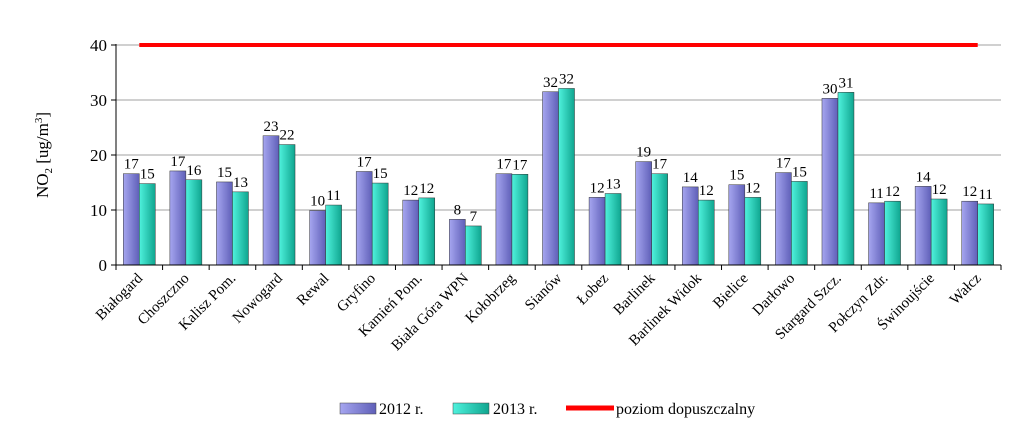 The image size is (1024, 439). What do you see at coordinates (829, 89) in the screenshot?
I see `data-label: 30` at bounding box center [829, 89].